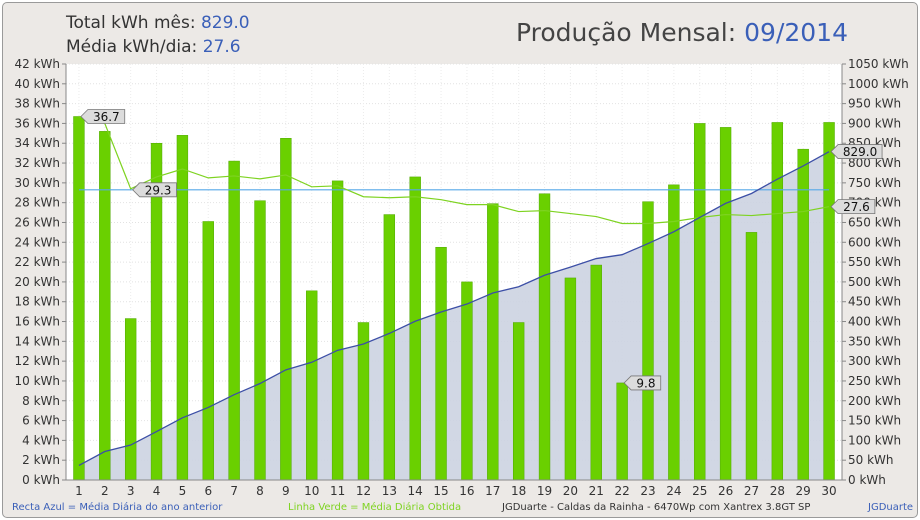  What do you see at coordinates (645, 383) in the screenshot?
I see `callout-label: 9.8` at bounding box center [645, 383].